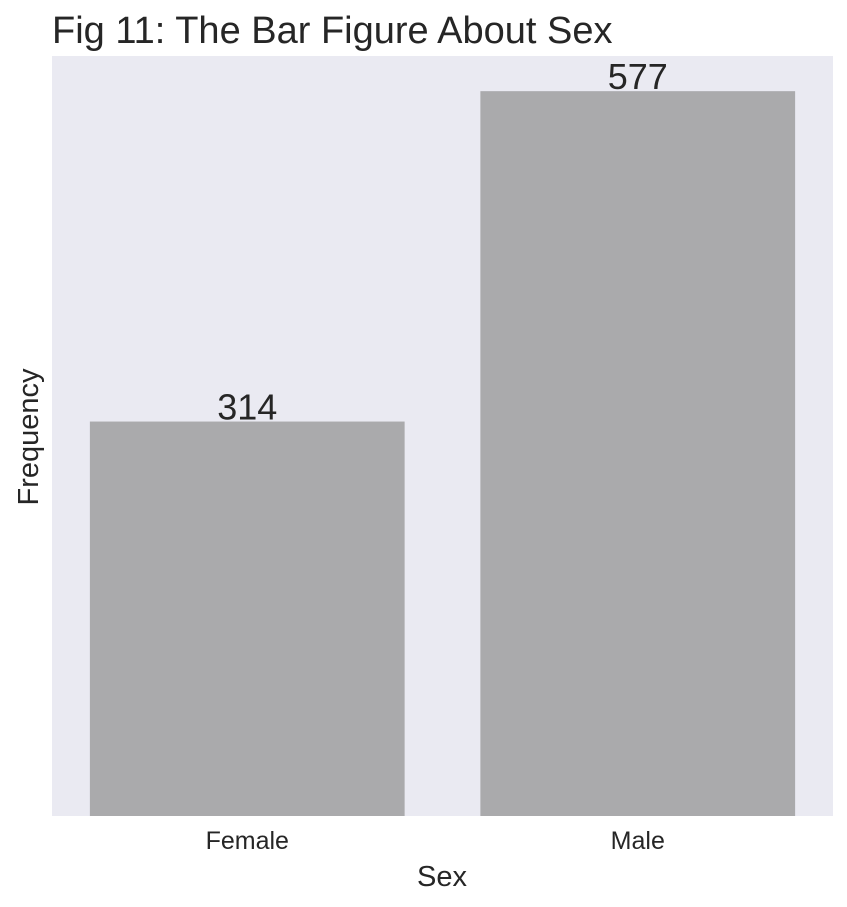 This screenshot has width=847, height=907. I want to click on x-axis-label: Sex, so click(442, 877).